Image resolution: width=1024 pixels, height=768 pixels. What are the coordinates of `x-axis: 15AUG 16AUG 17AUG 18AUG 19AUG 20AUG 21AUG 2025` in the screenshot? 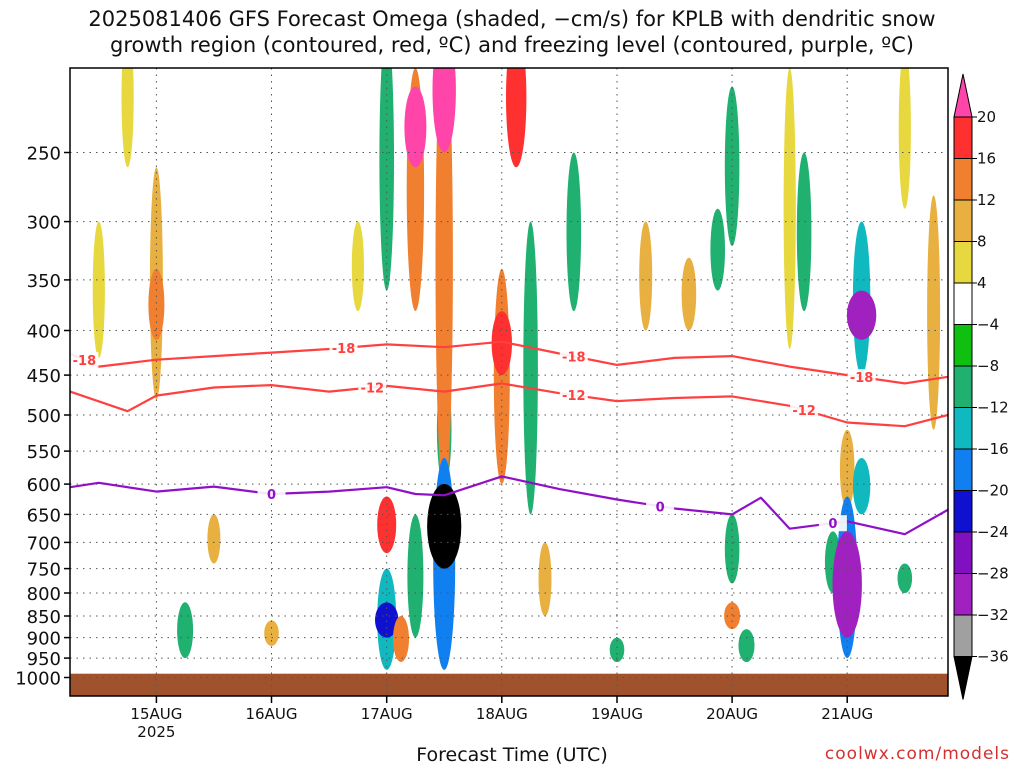 It's located at (501, 718).